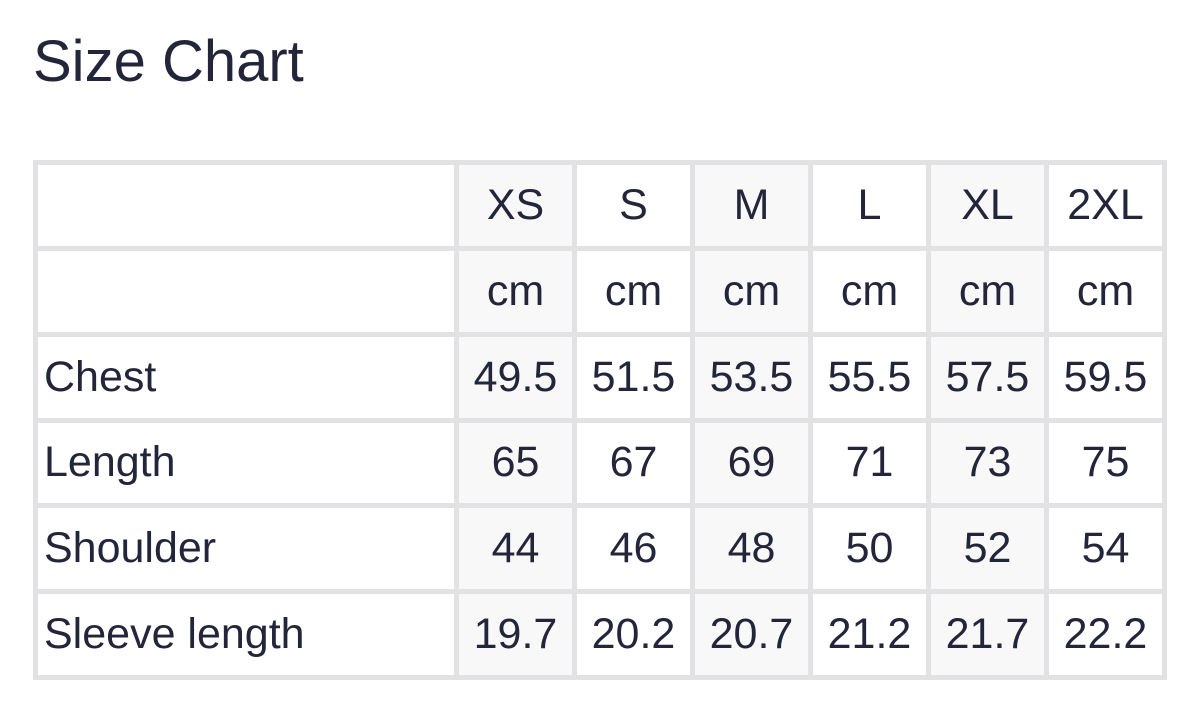  Describe the element at coordinates (246, 205) in the screenshot. I see `header-empty-cell` at that location.